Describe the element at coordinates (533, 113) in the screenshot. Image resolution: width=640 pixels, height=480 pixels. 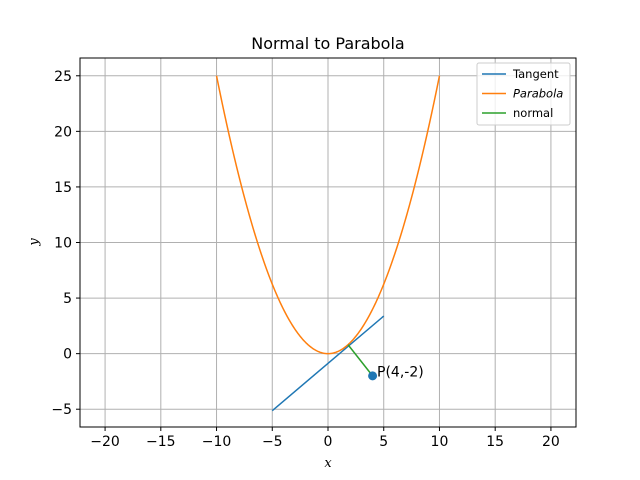
I see `legend-label: normal` at that location.